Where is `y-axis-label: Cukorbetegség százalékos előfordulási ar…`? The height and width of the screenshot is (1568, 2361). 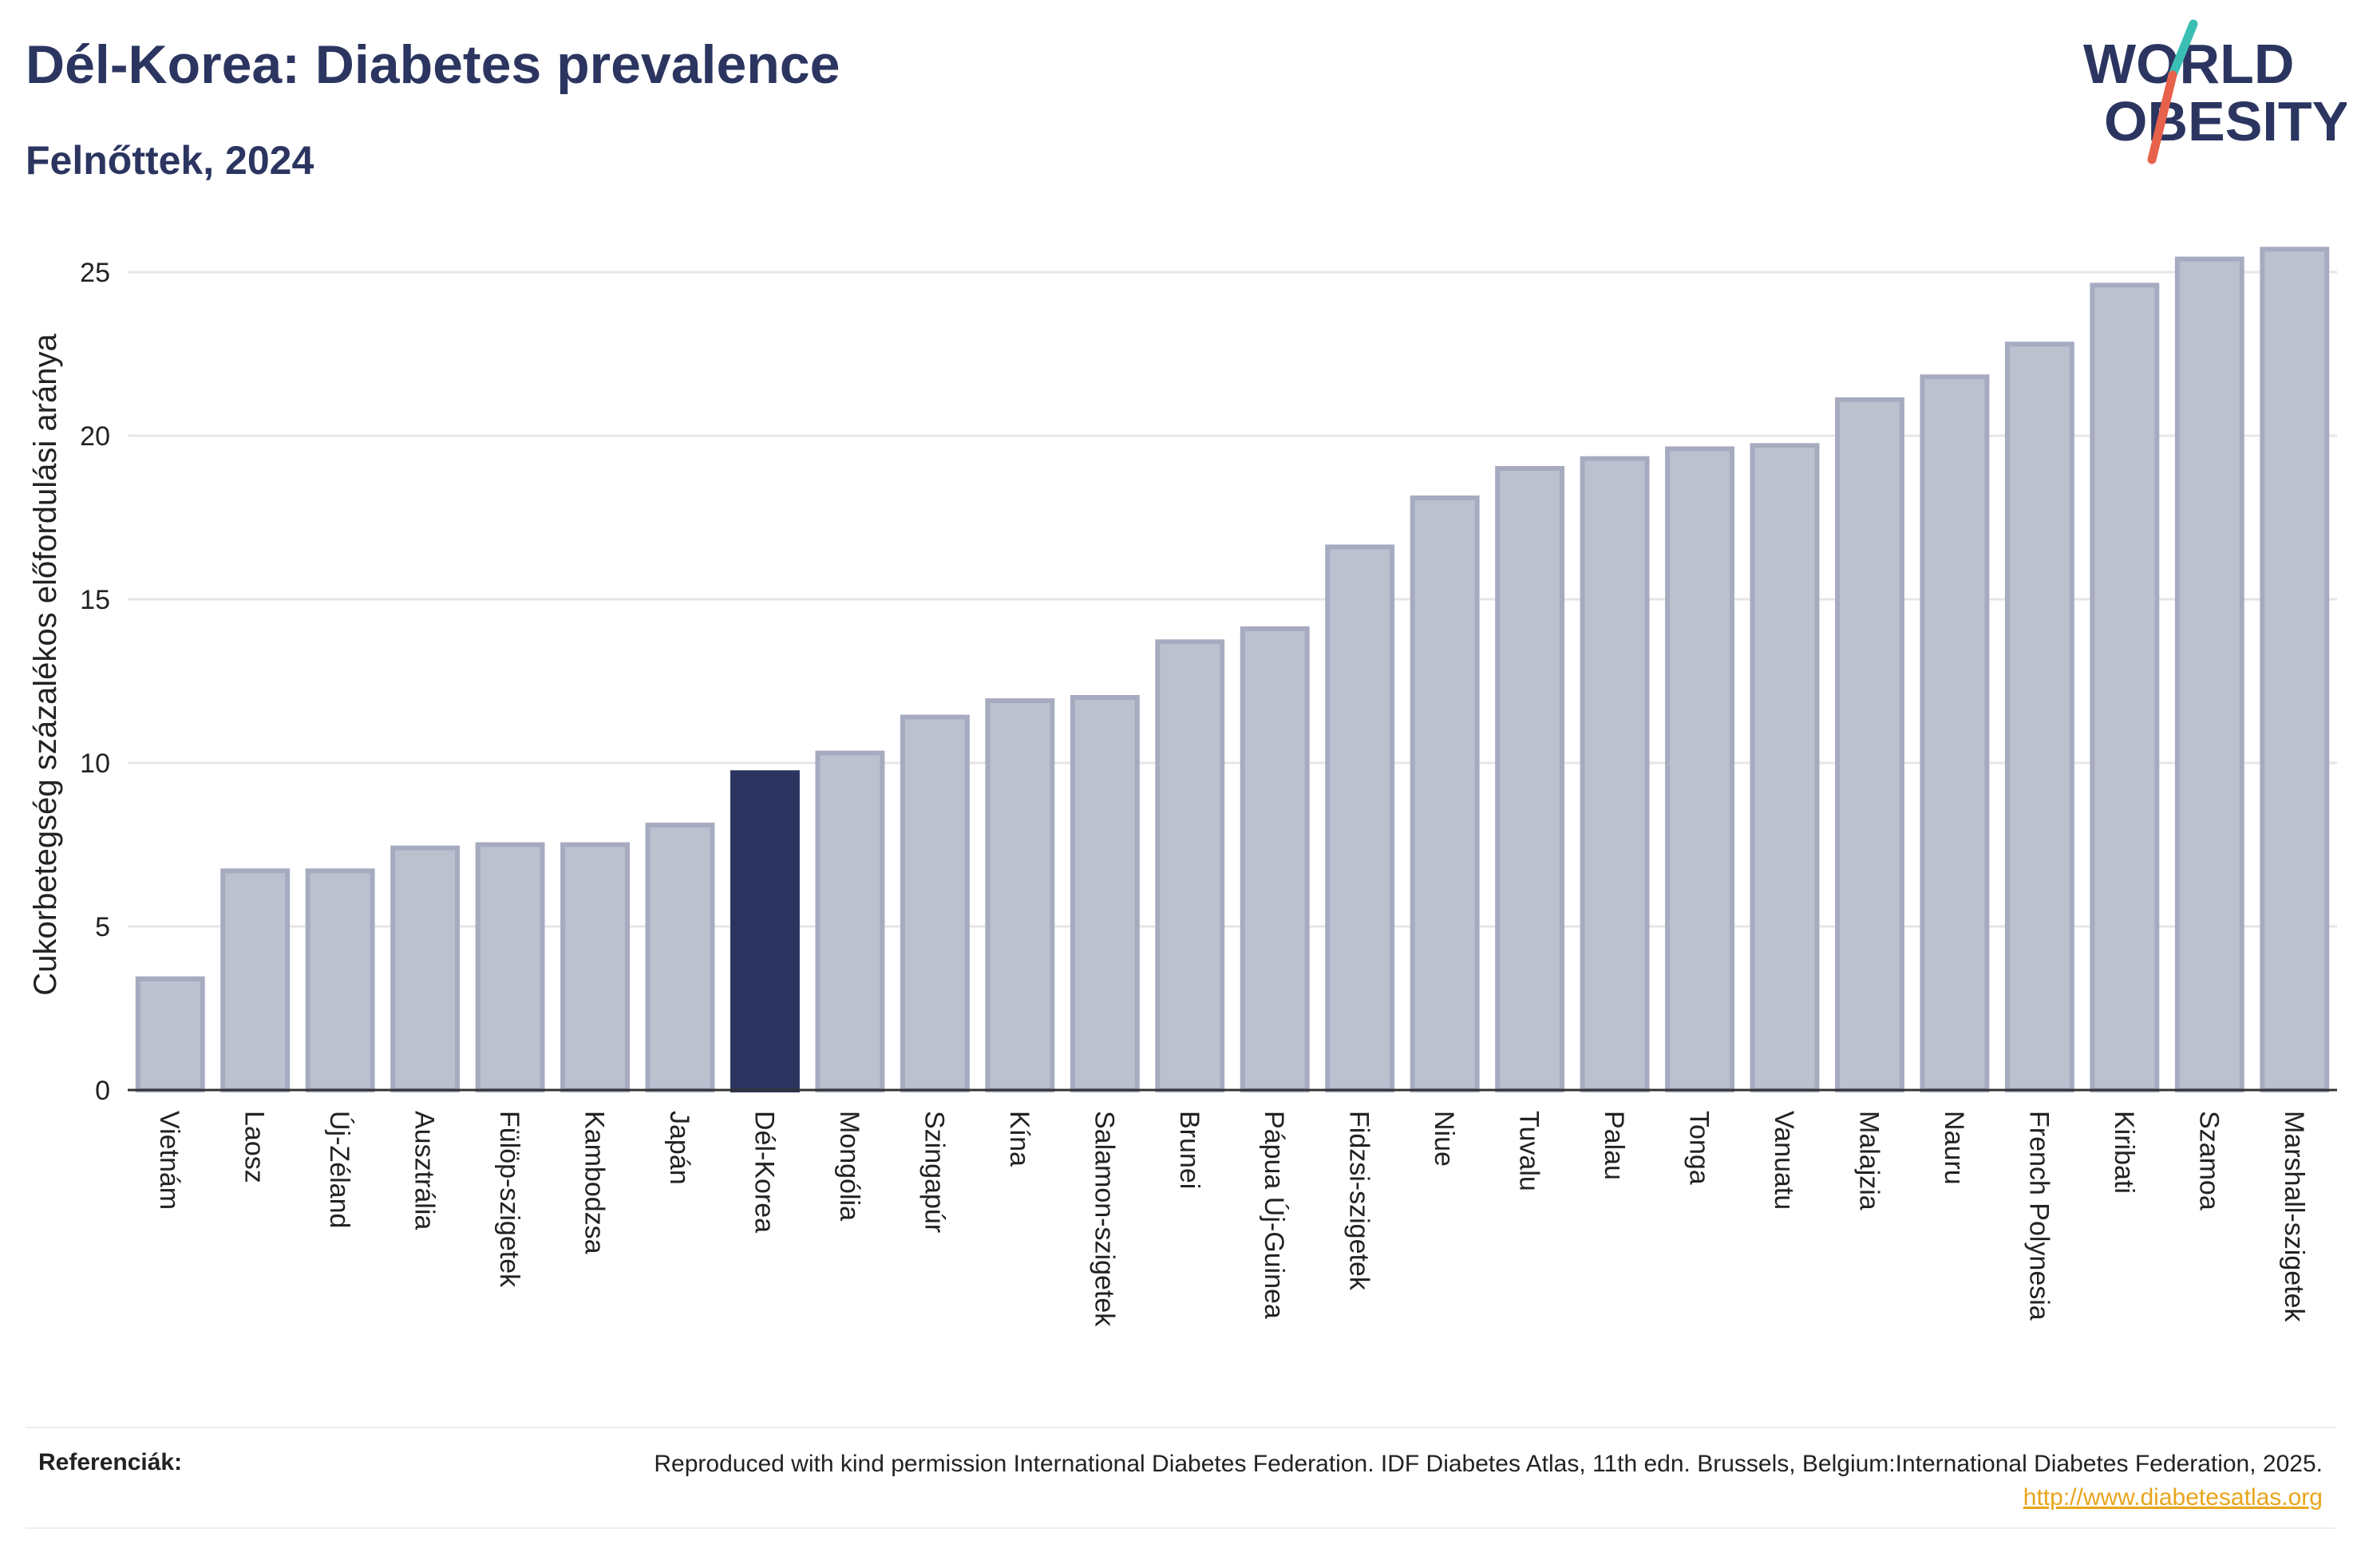
y-axis-label: Cukorbetegség százalékos előfordulási ar… is located at coordinates (45, 665).